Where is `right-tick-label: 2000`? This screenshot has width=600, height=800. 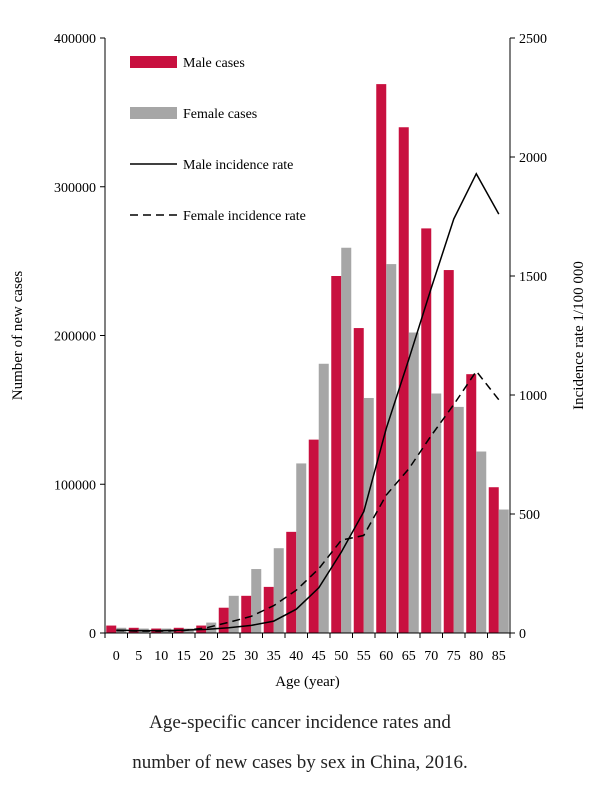 right-tick-label: 2000 is located at coordinates (533, 158).